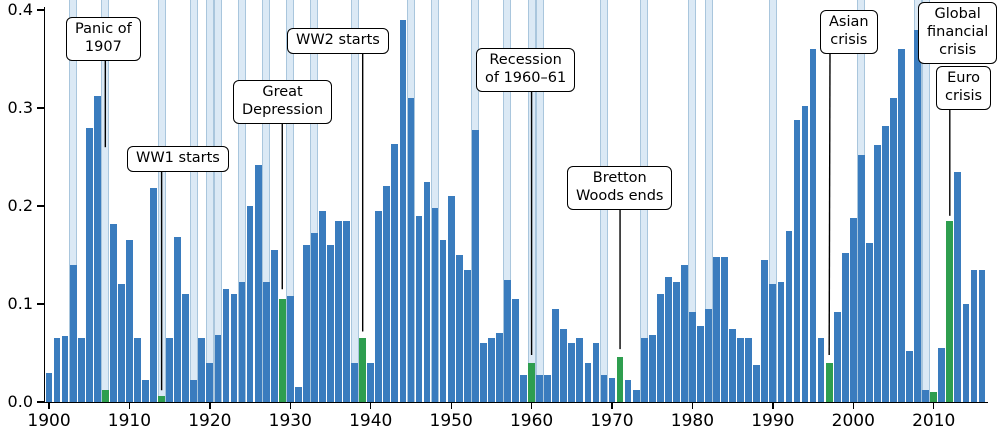 This screenshot has width=1000, height=431. Describe the element at coordinates (89, 264) in the screenshot. I see `bar-1905` at that location.